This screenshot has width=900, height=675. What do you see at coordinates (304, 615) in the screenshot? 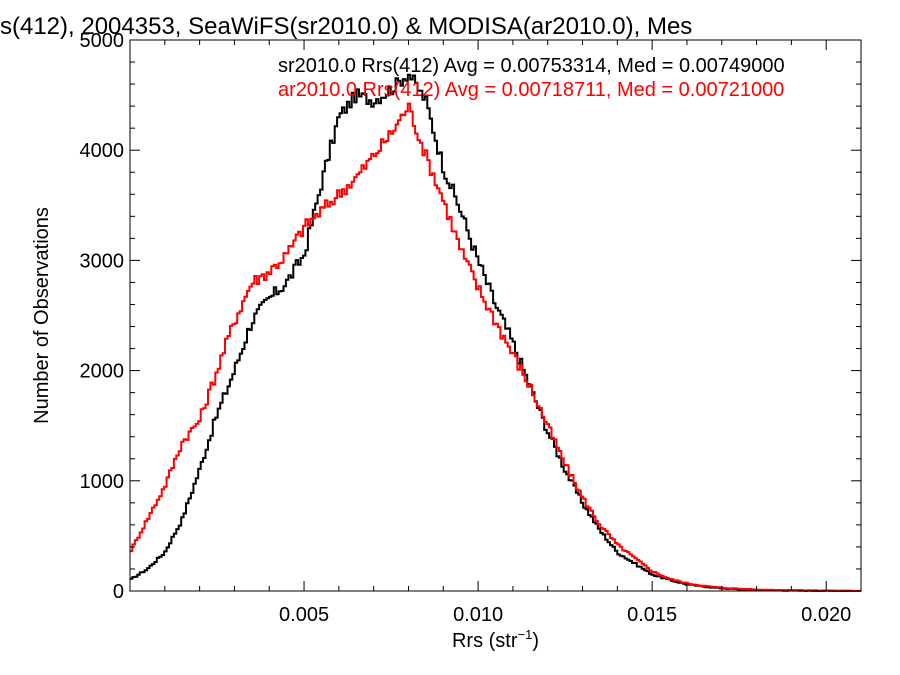
I see `x-tick-label: 0.005` at bounding box center [304, 615].